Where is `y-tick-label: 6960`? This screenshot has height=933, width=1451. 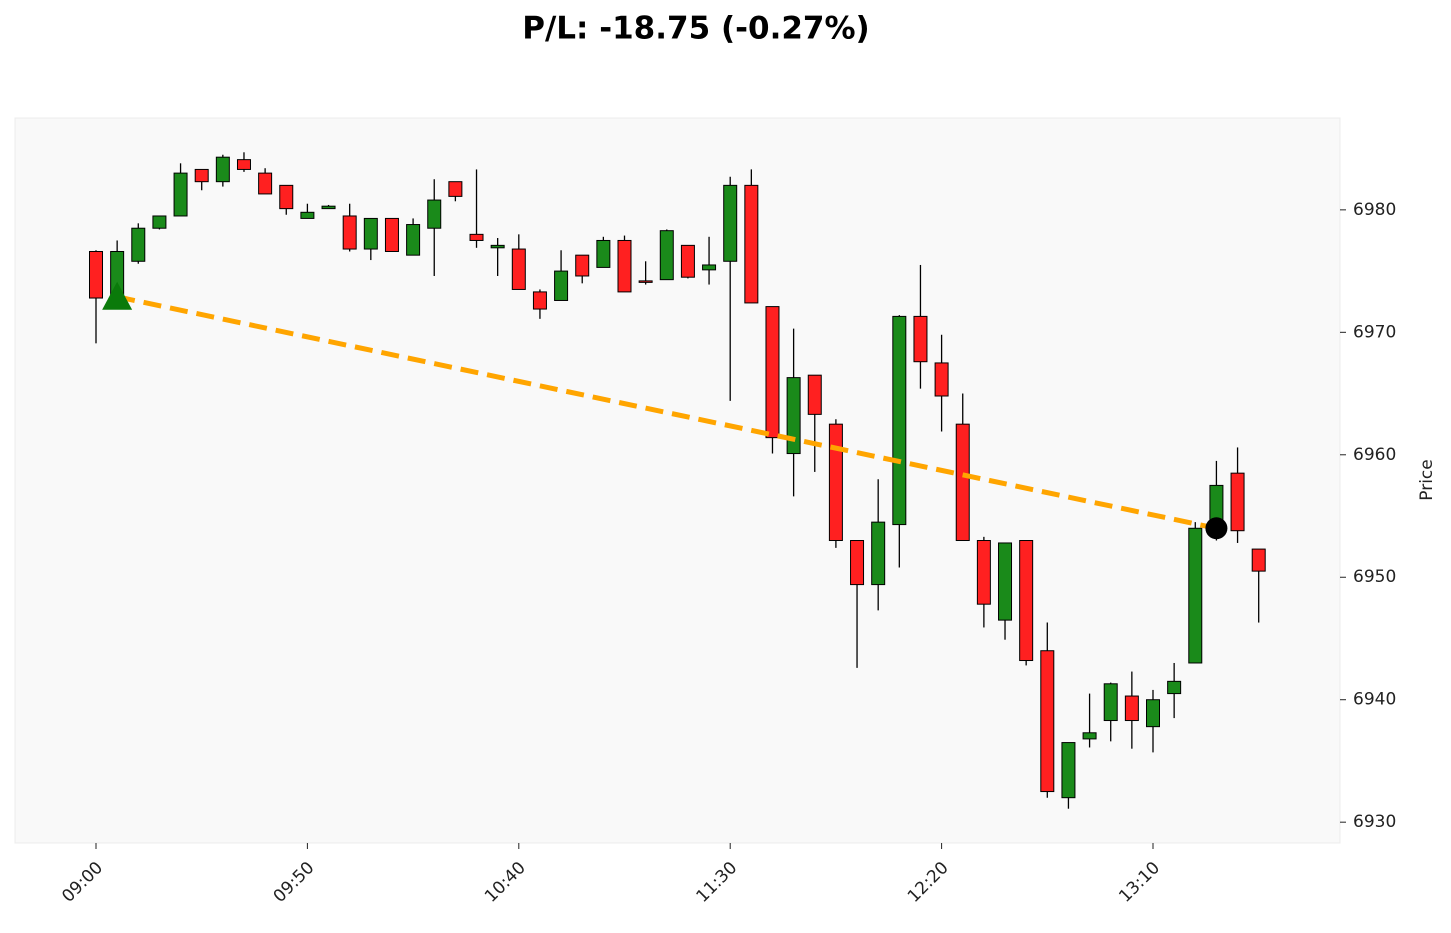 y-tick-label: 6960 is located at coordinates (1374, 455).